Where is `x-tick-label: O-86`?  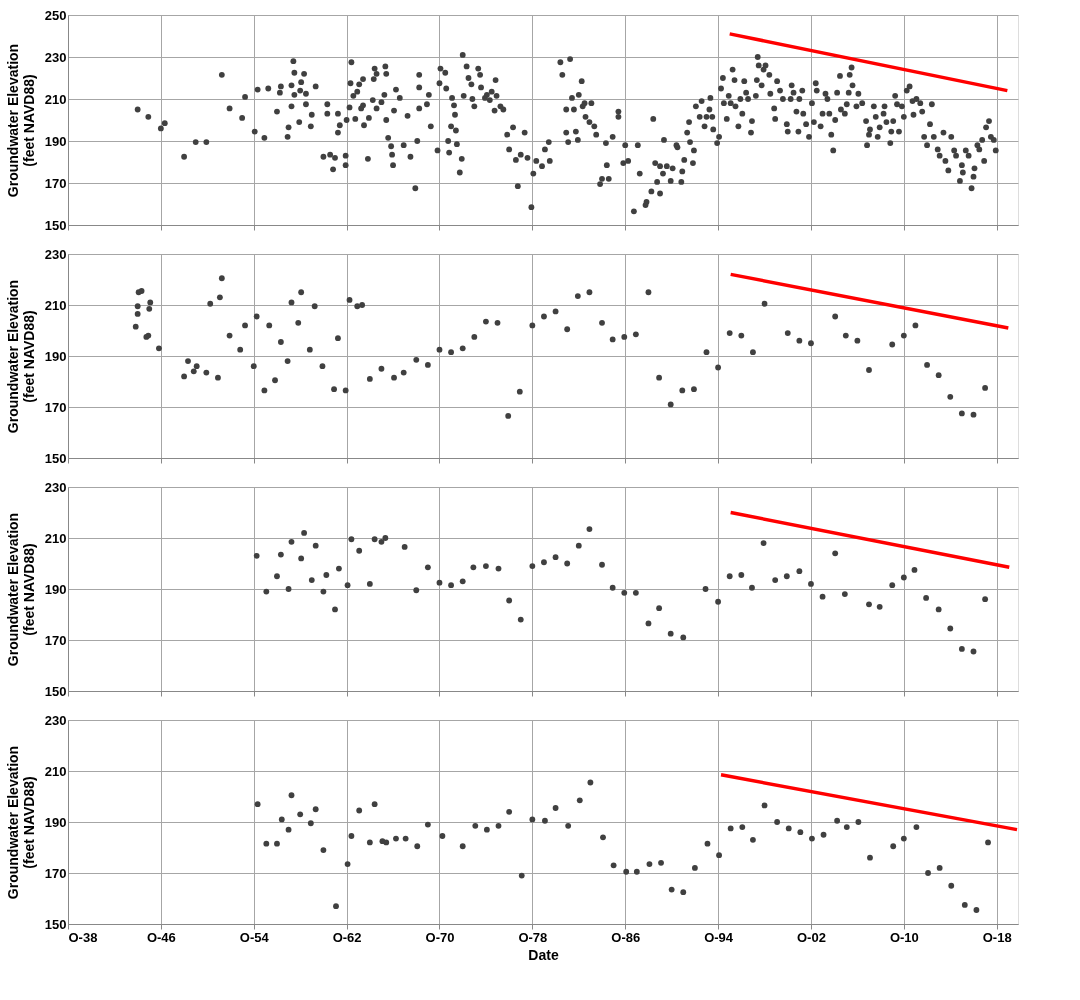
x-tick-label: O-86 is located at coordinates (626, 937).